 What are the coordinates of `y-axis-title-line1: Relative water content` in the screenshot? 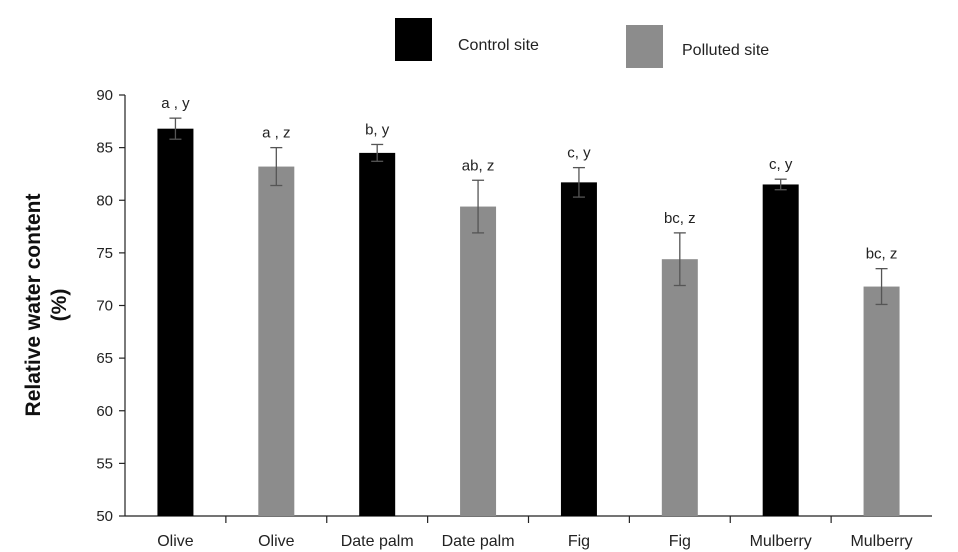 It's located at (33, 305).